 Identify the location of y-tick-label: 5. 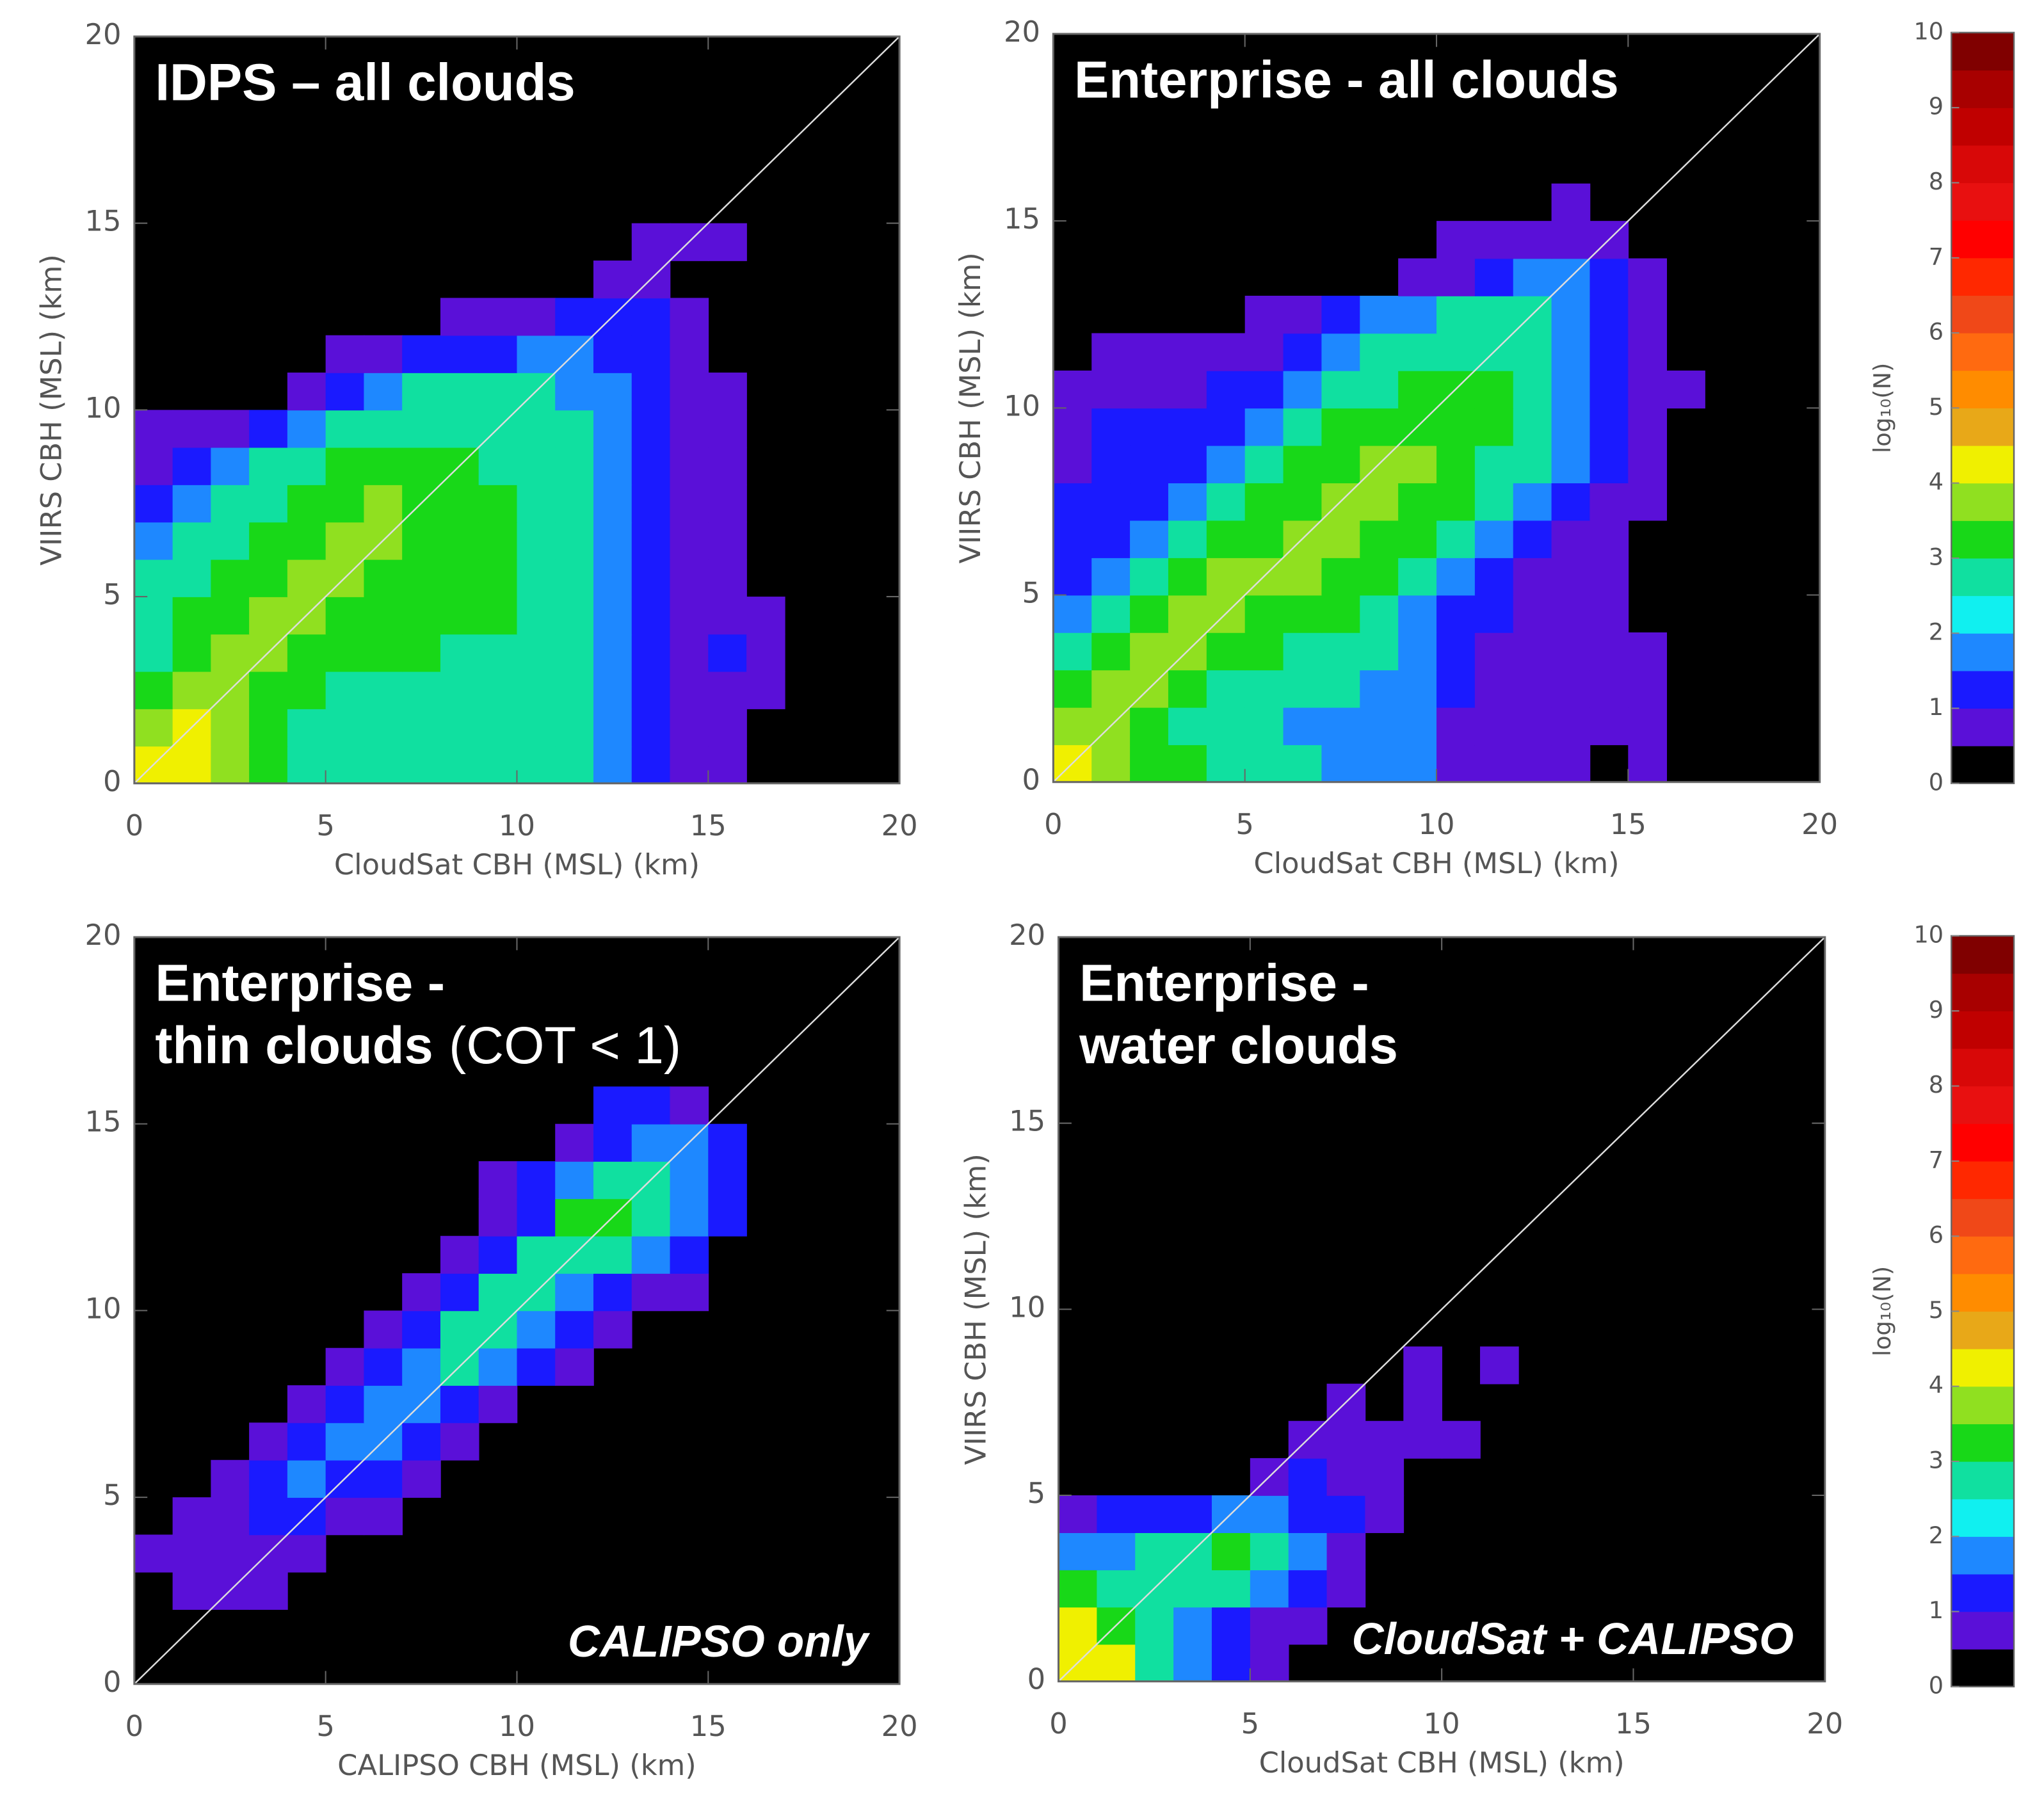
(1036, 1493).